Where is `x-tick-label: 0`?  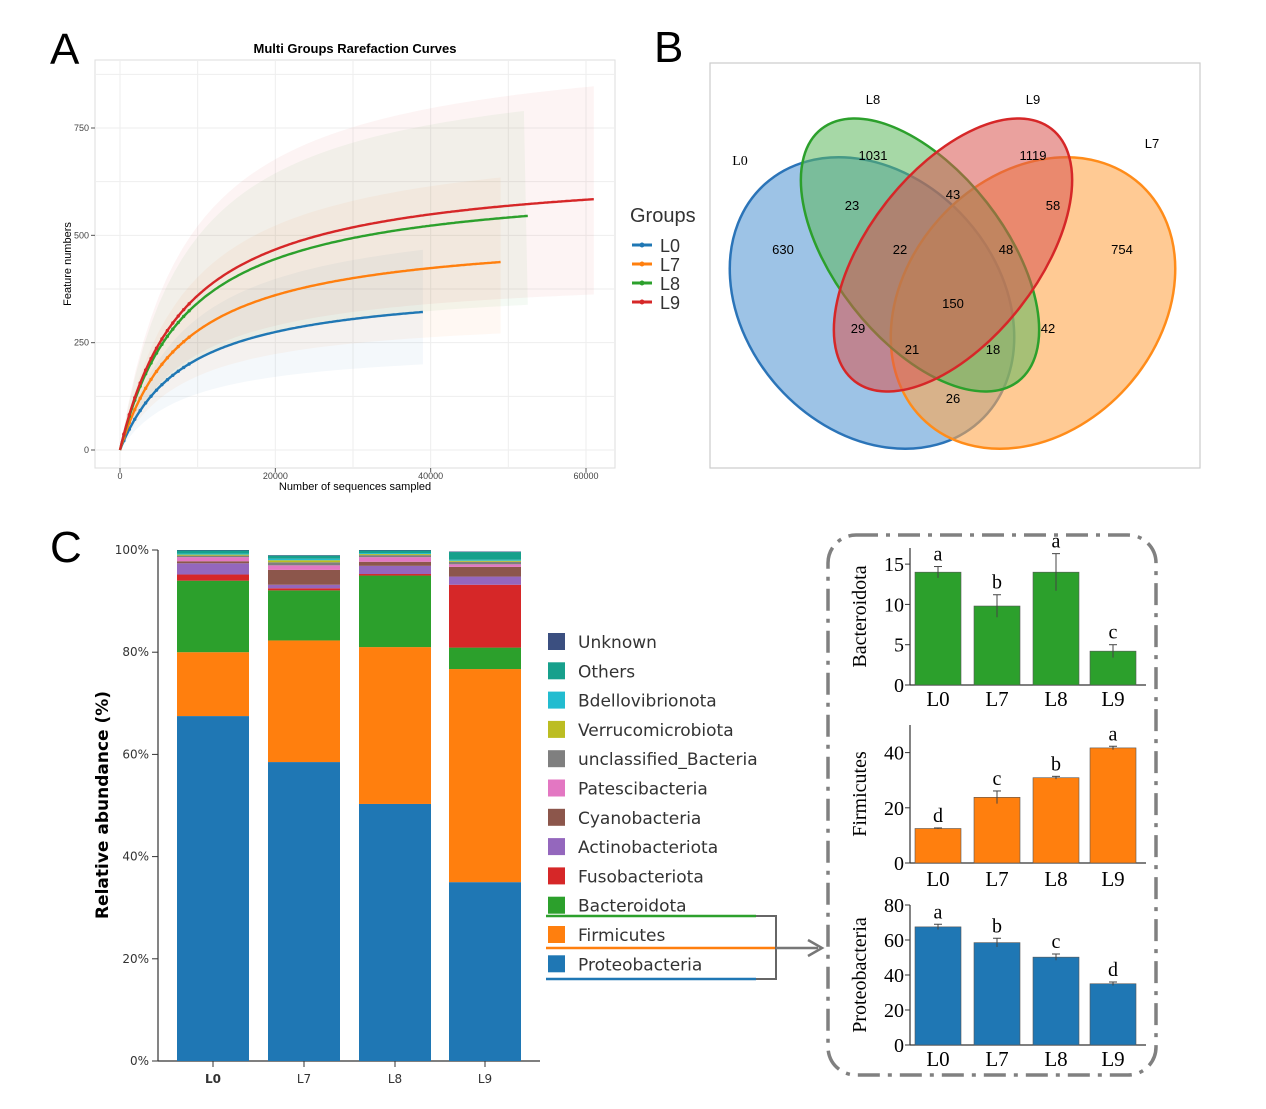
x-tick-label: 0 is located at coordinates (119, 476).